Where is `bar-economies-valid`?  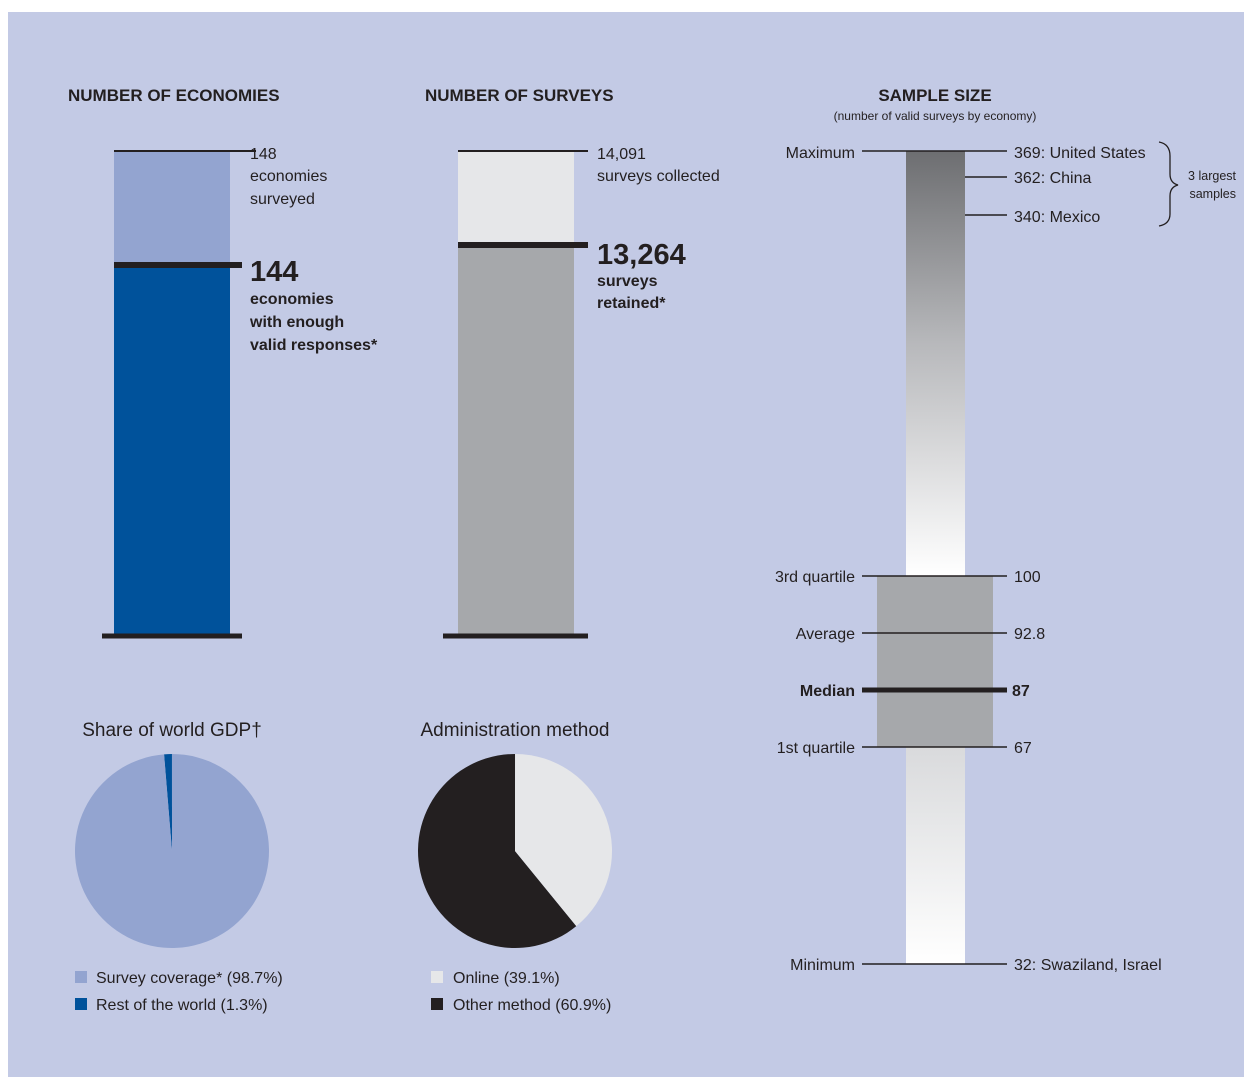 bar-economies-valid is located at coordinates (172, 450).